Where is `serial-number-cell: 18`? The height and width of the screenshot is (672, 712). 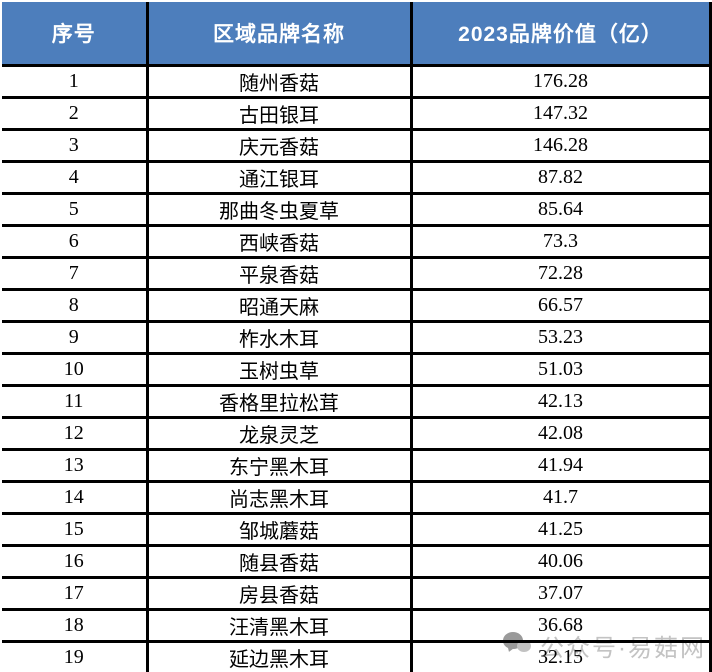 serial-number-cell: 18 is located at coordinates (75, 625).